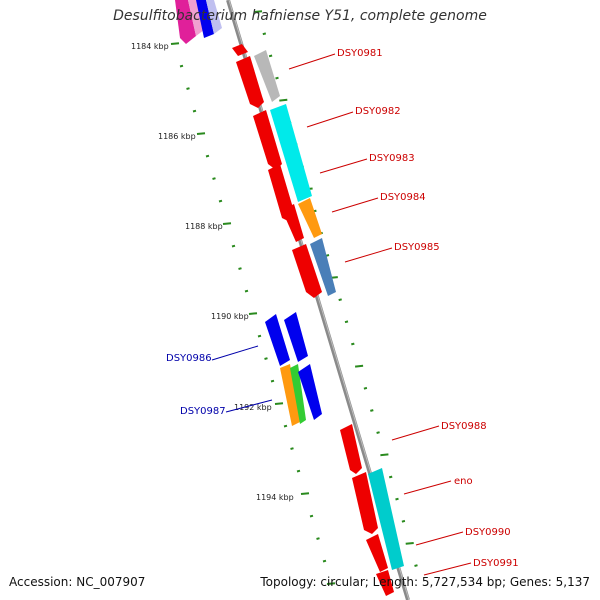 This screenshot has width=600, height=600. I want to click on scale-label: 1186 kbp, so click(177, 136).